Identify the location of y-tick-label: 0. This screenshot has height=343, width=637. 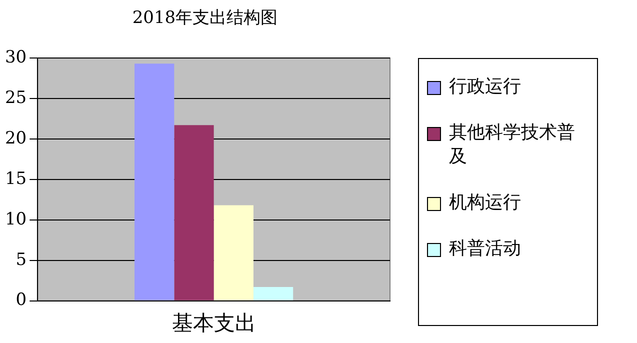
(21, 300).